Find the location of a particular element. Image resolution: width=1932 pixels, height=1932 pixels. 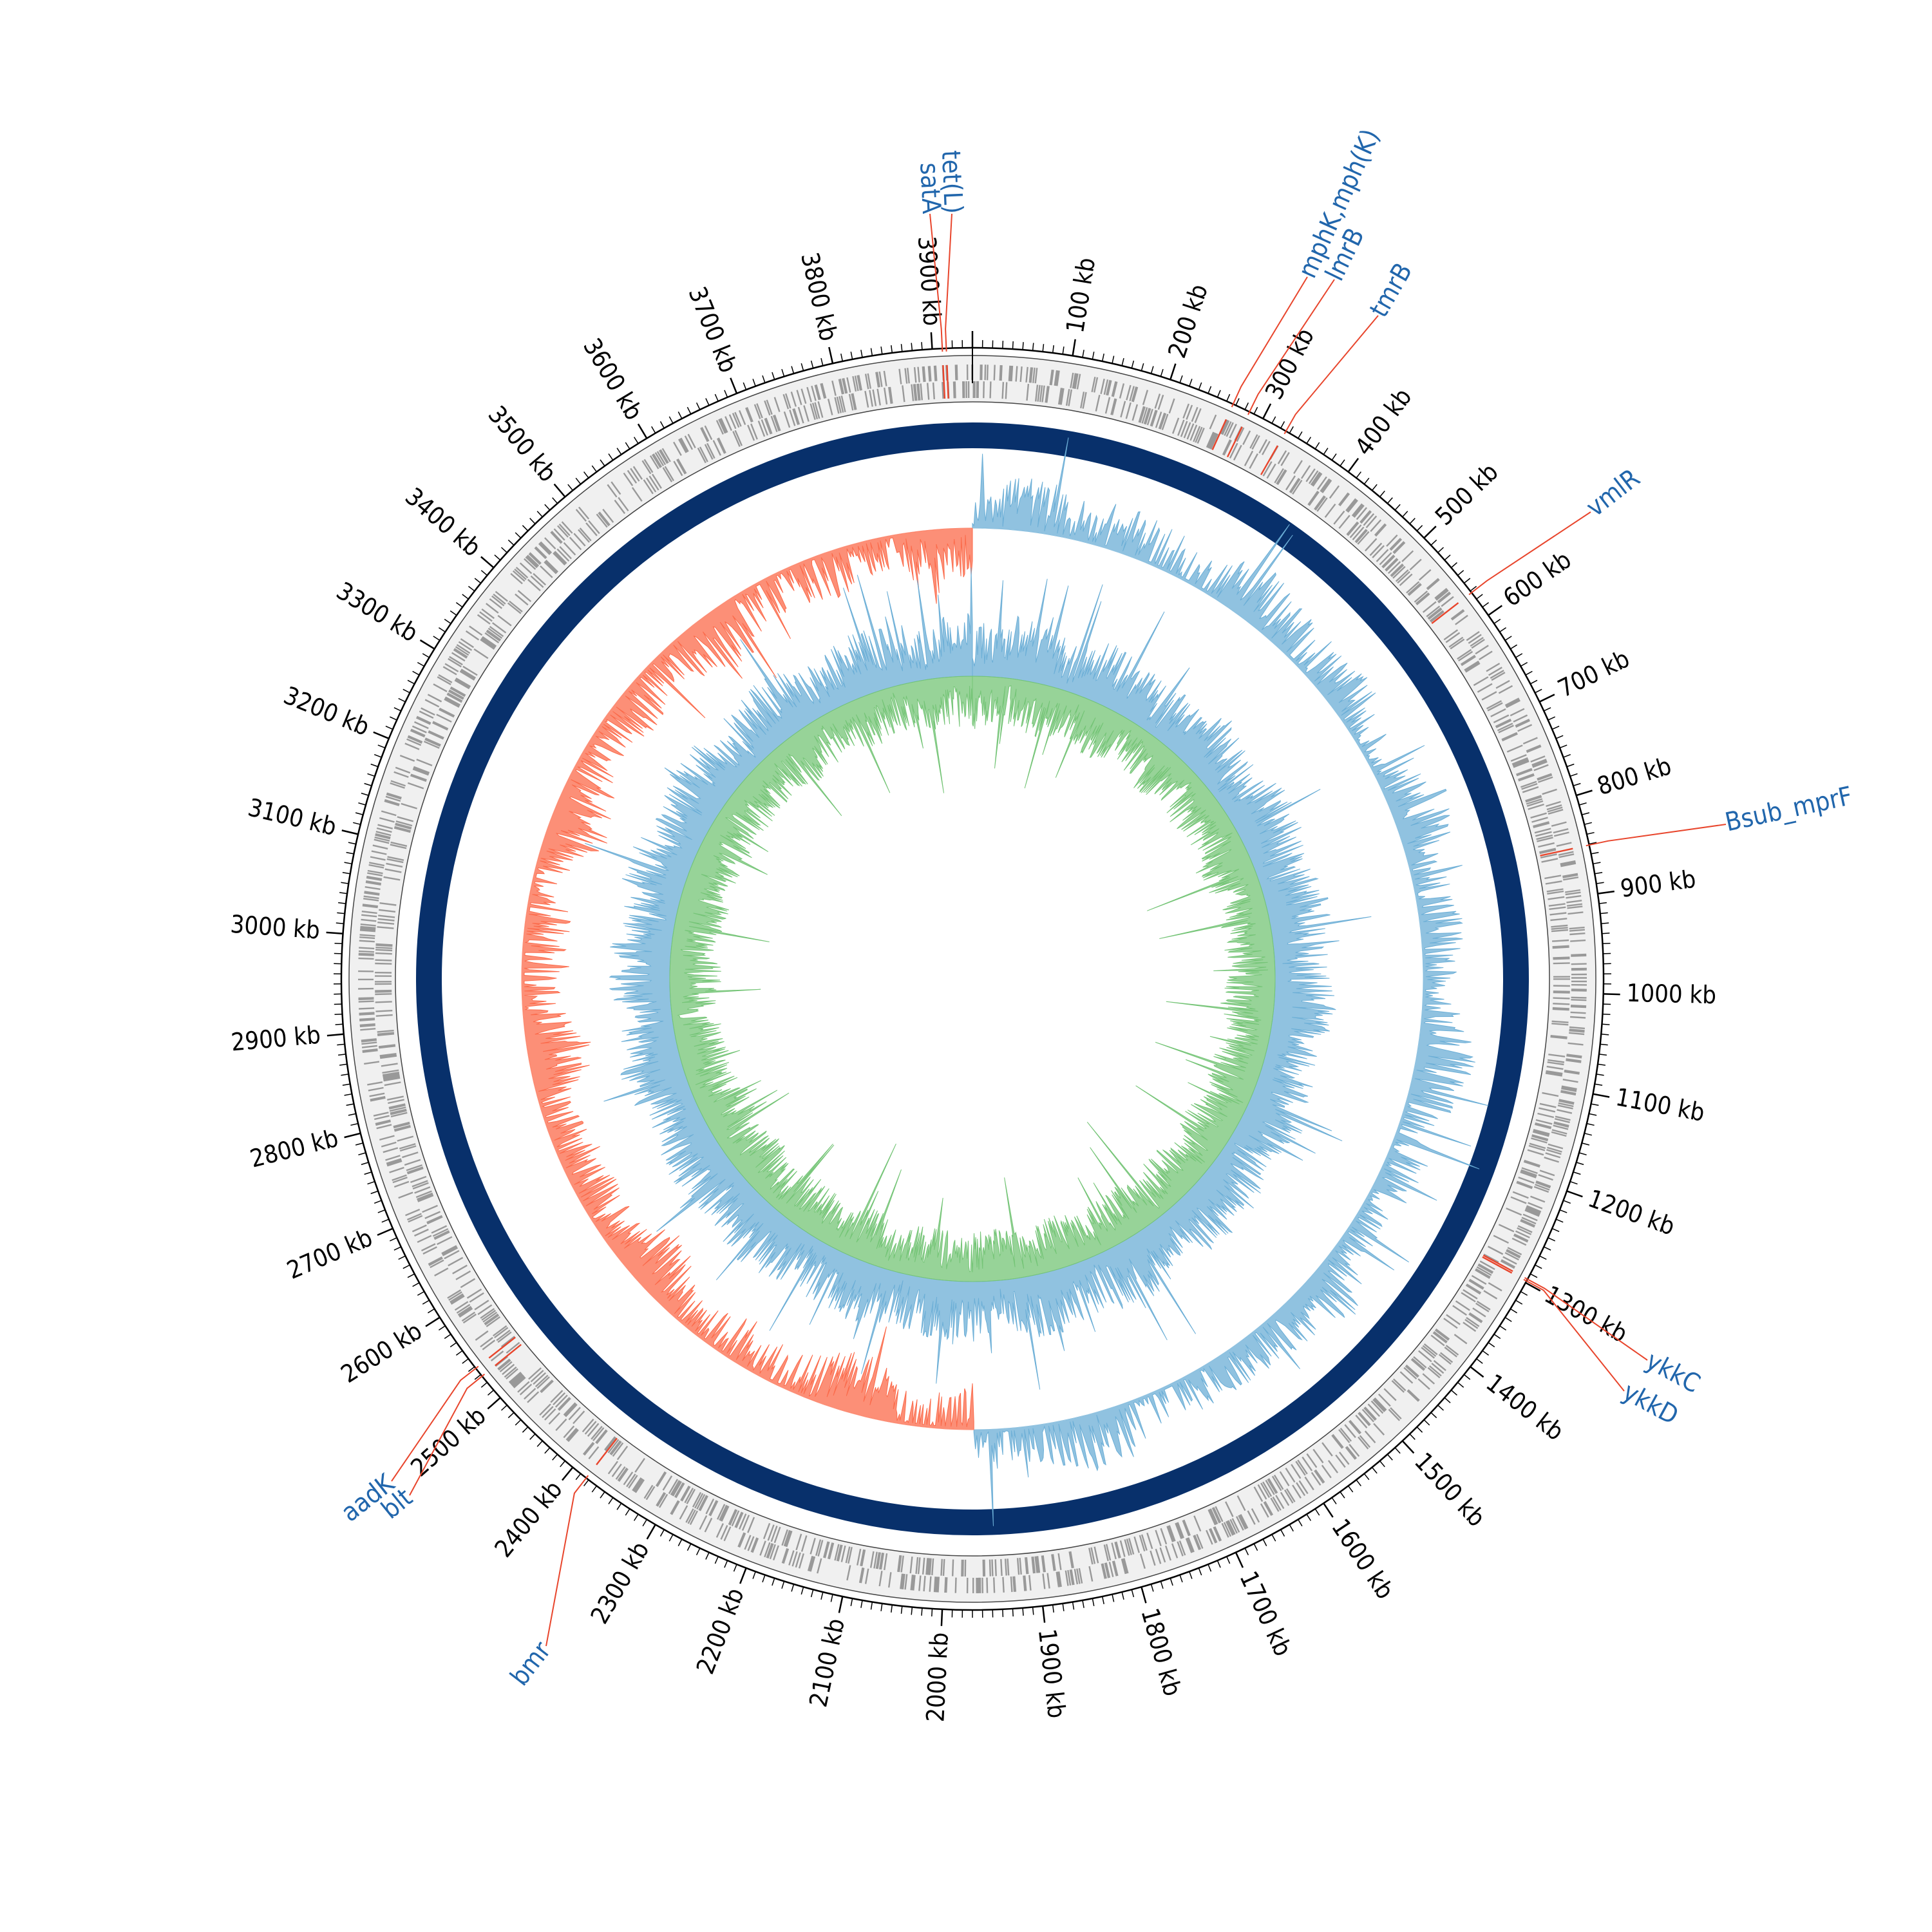

ruler-tick-label: 3300 kb is located at coordinates (378, 611).